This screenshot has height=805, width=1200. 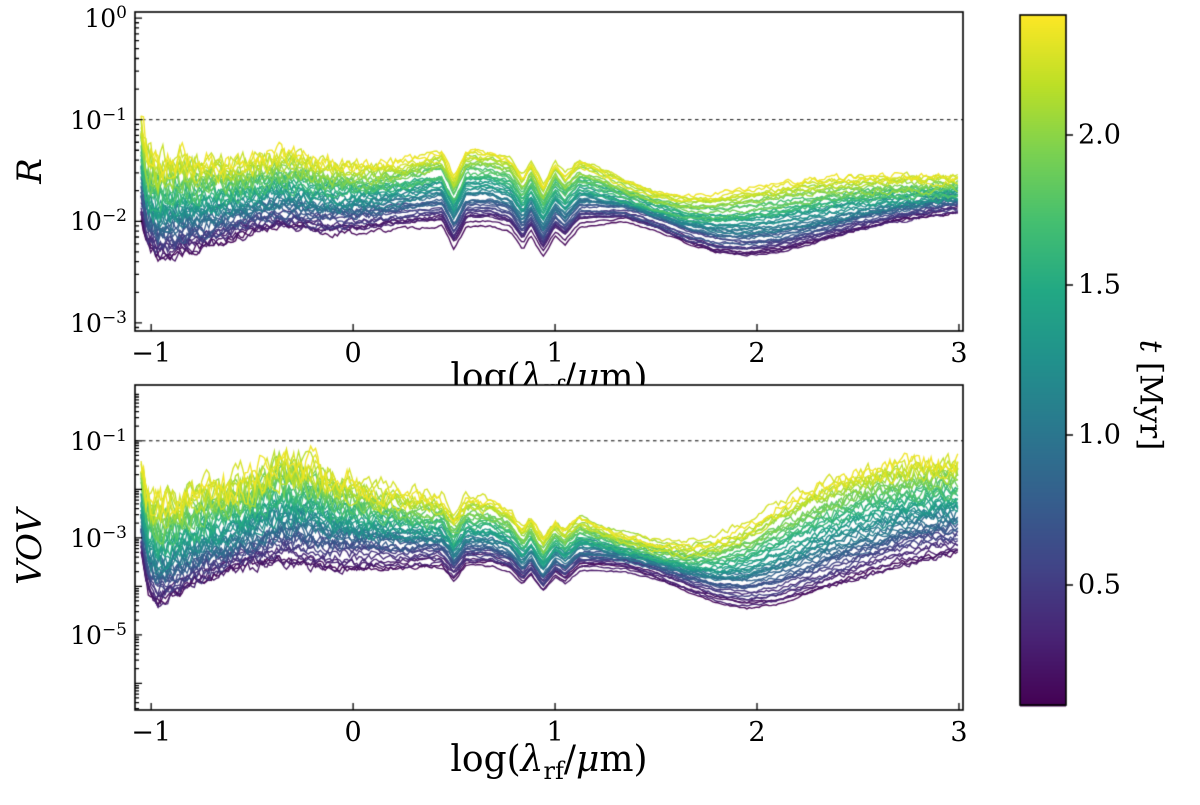 I want to click on y-axis-label-VOV: VOV, so click(x=30, y=547).